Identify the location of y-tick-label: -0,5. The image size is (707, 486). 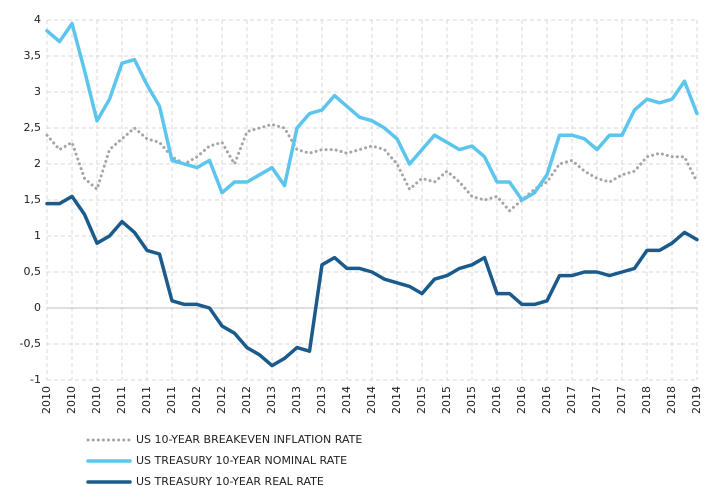
(30, 343).